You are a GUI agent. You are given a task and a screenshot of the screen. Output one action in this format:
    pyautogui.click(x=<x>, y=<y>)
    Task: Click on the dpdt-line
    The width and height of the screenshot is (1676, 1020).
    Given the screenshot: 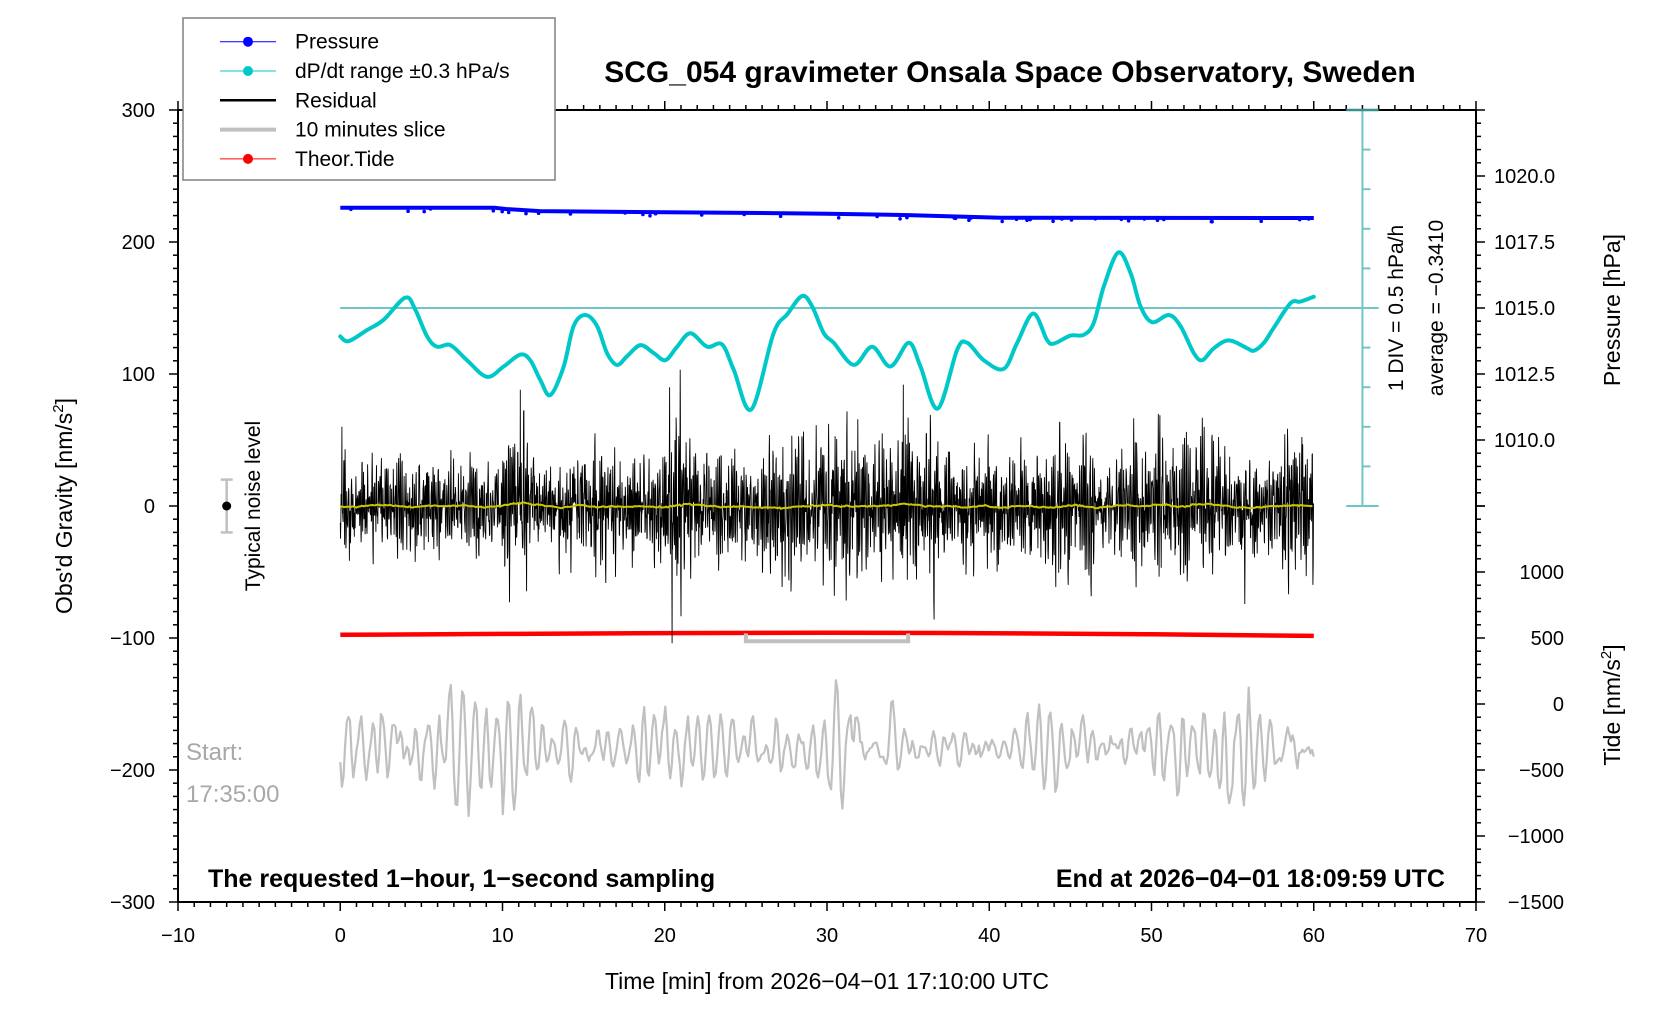 What is the action you would take?
    pyautogui.click(x=827, y=331)
    